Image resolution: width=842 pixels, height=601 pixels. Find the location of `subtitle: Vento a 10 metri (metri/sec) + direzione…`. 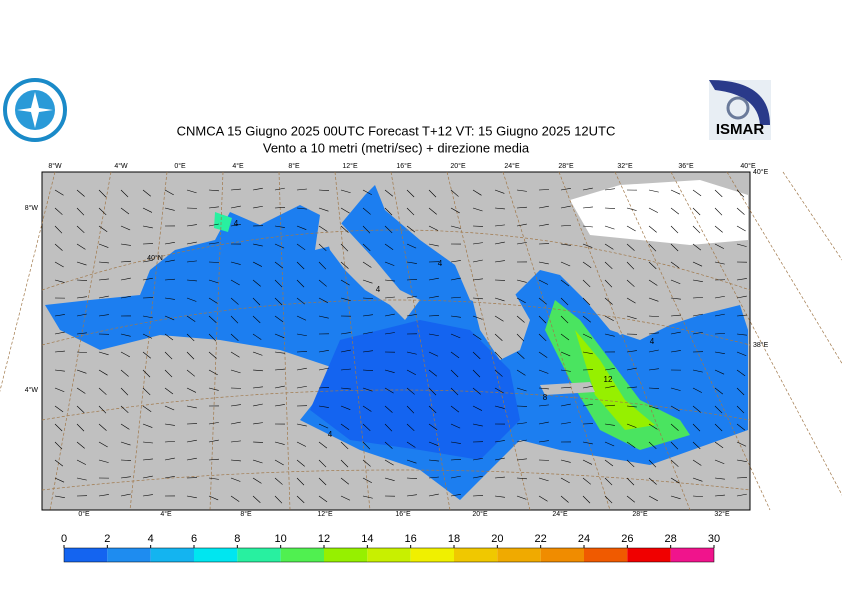

subtitle: Vento a 10 metri (metri/sec) + direzione… is located at coordinates (396, 147).